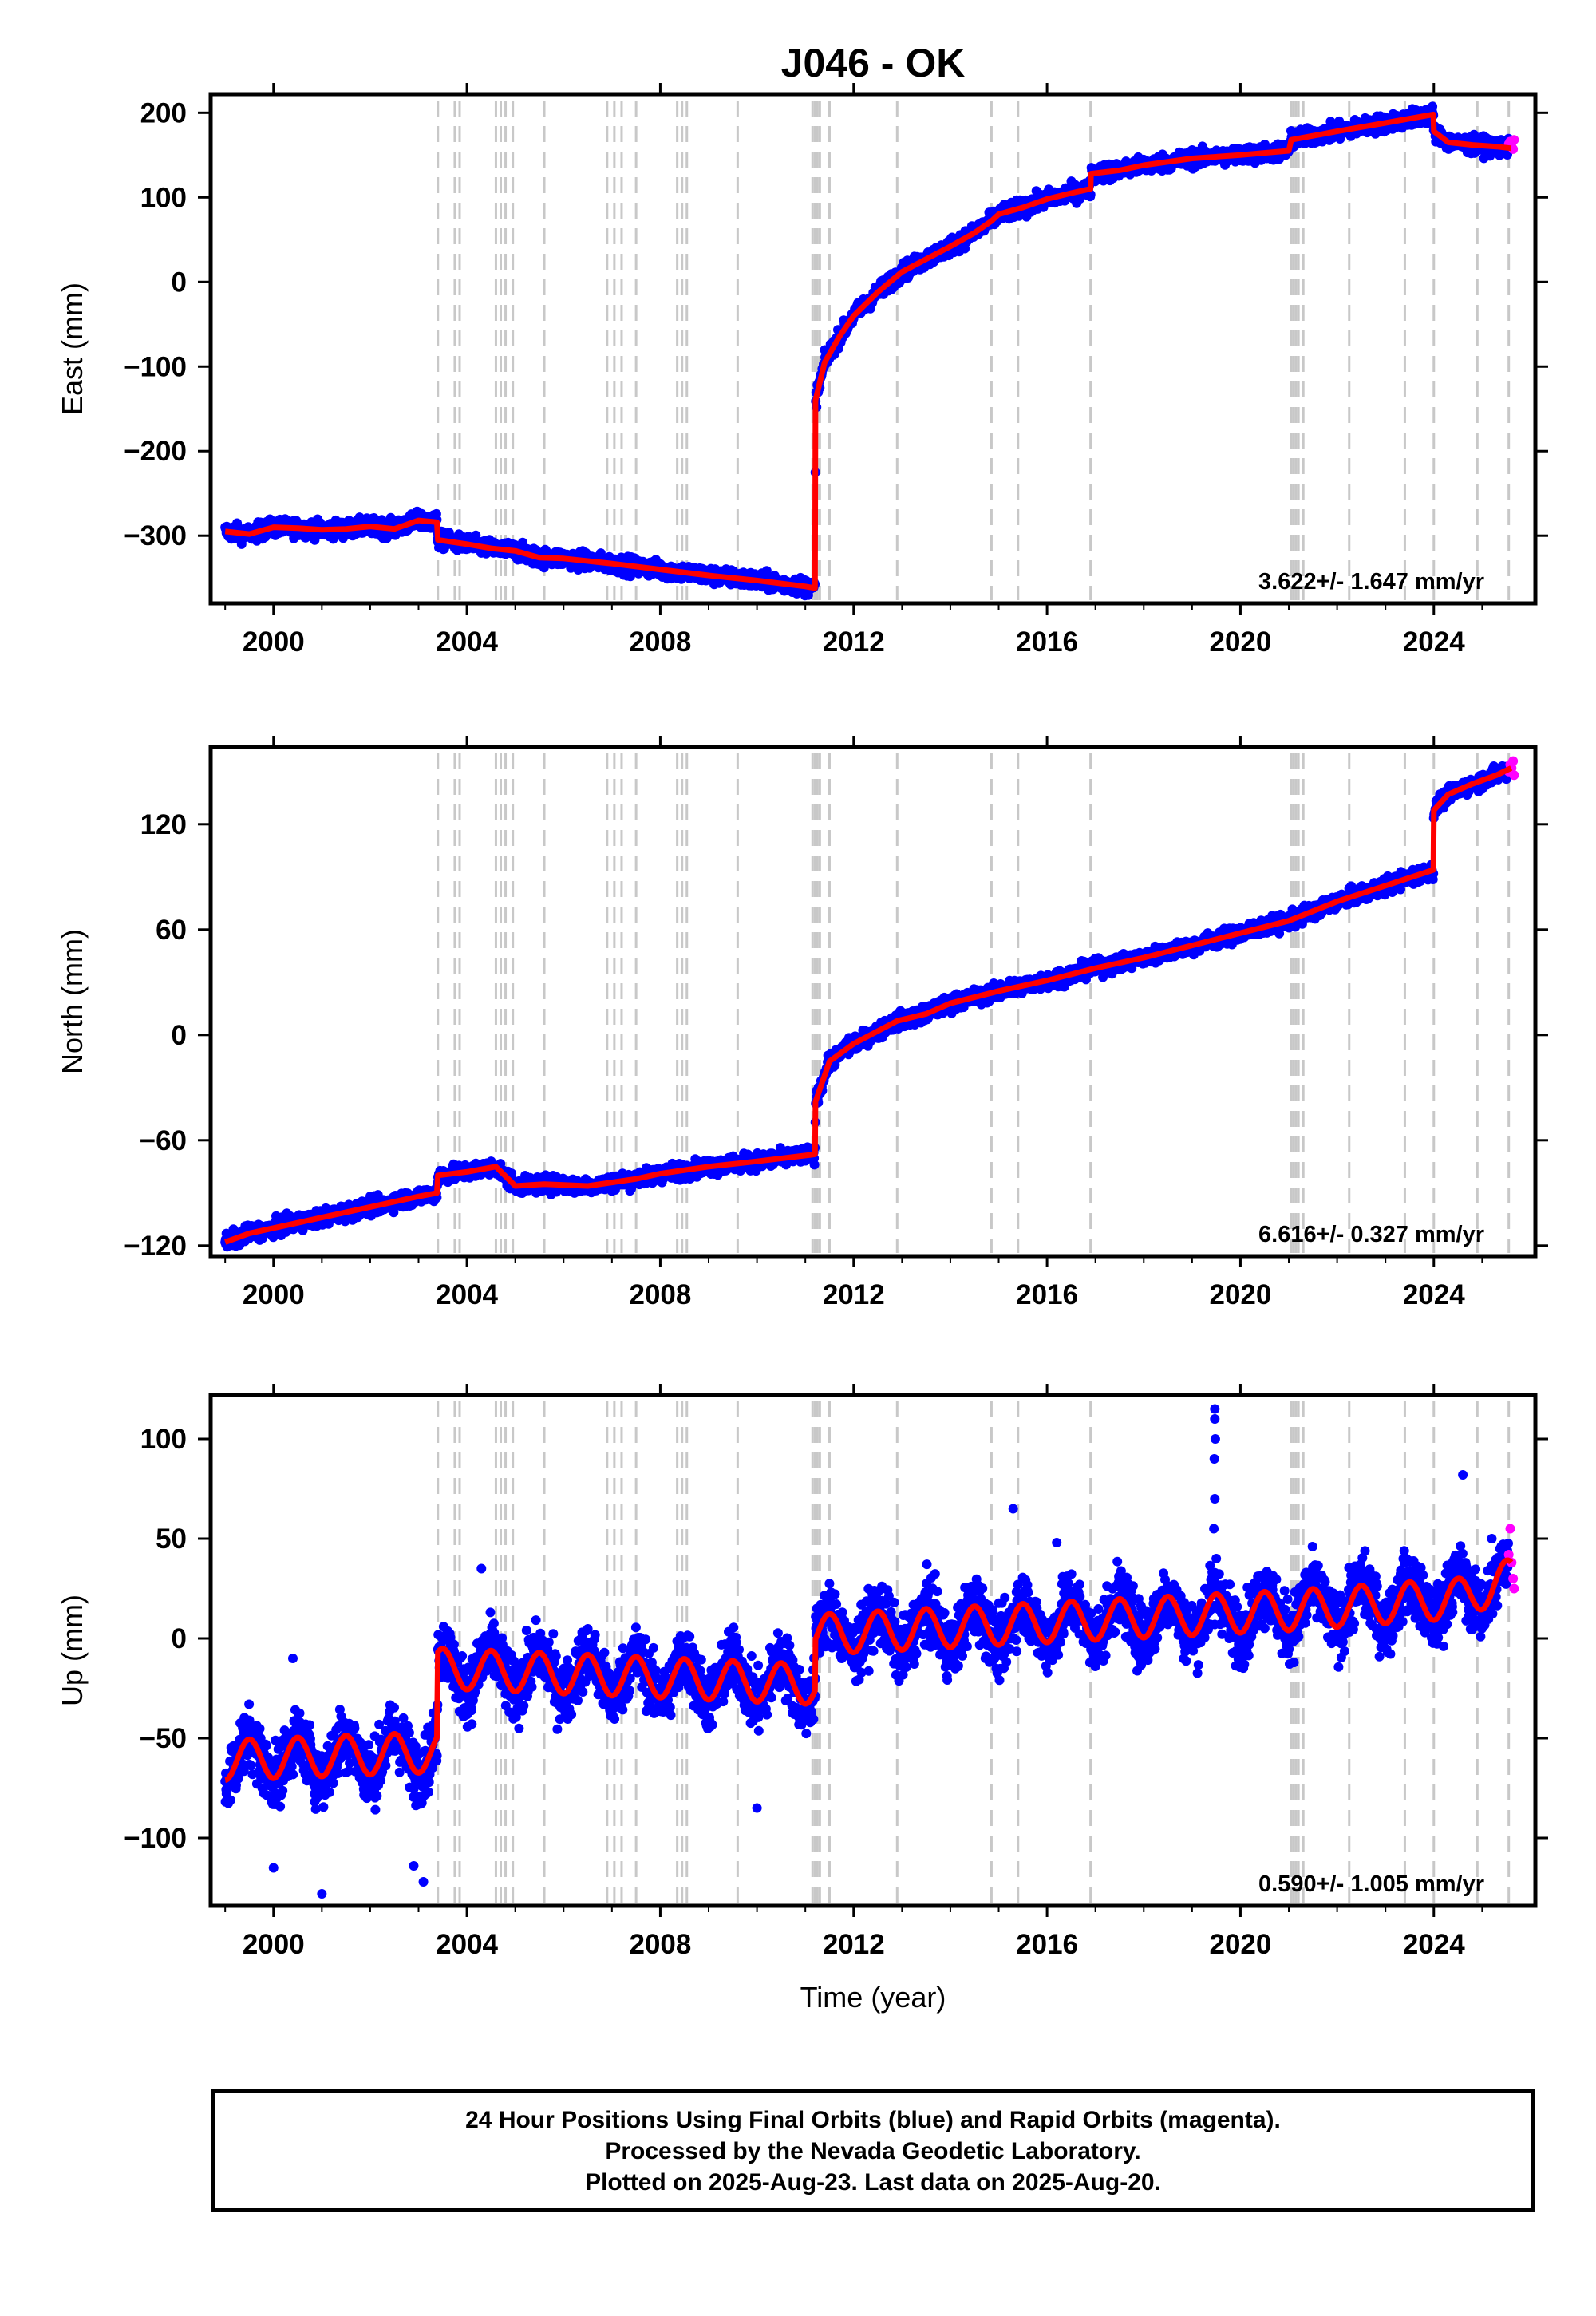 This screenshot has height=2316, width=1596. I want to click on rapid-point, so click(1514, 140).